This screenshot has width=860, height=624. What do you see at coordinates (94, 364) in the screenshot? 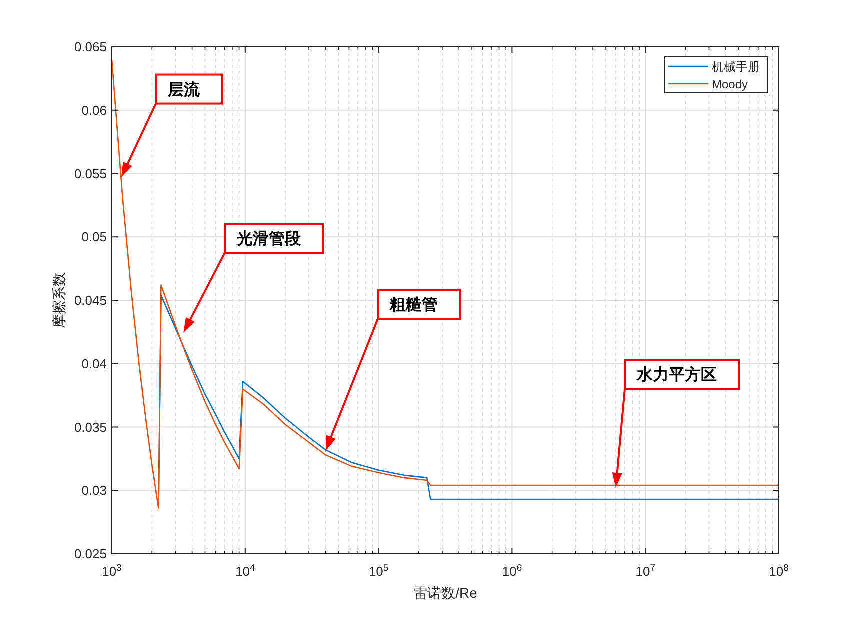
I see `y-tick-label: 0.04` at bounding box center [94, 364].